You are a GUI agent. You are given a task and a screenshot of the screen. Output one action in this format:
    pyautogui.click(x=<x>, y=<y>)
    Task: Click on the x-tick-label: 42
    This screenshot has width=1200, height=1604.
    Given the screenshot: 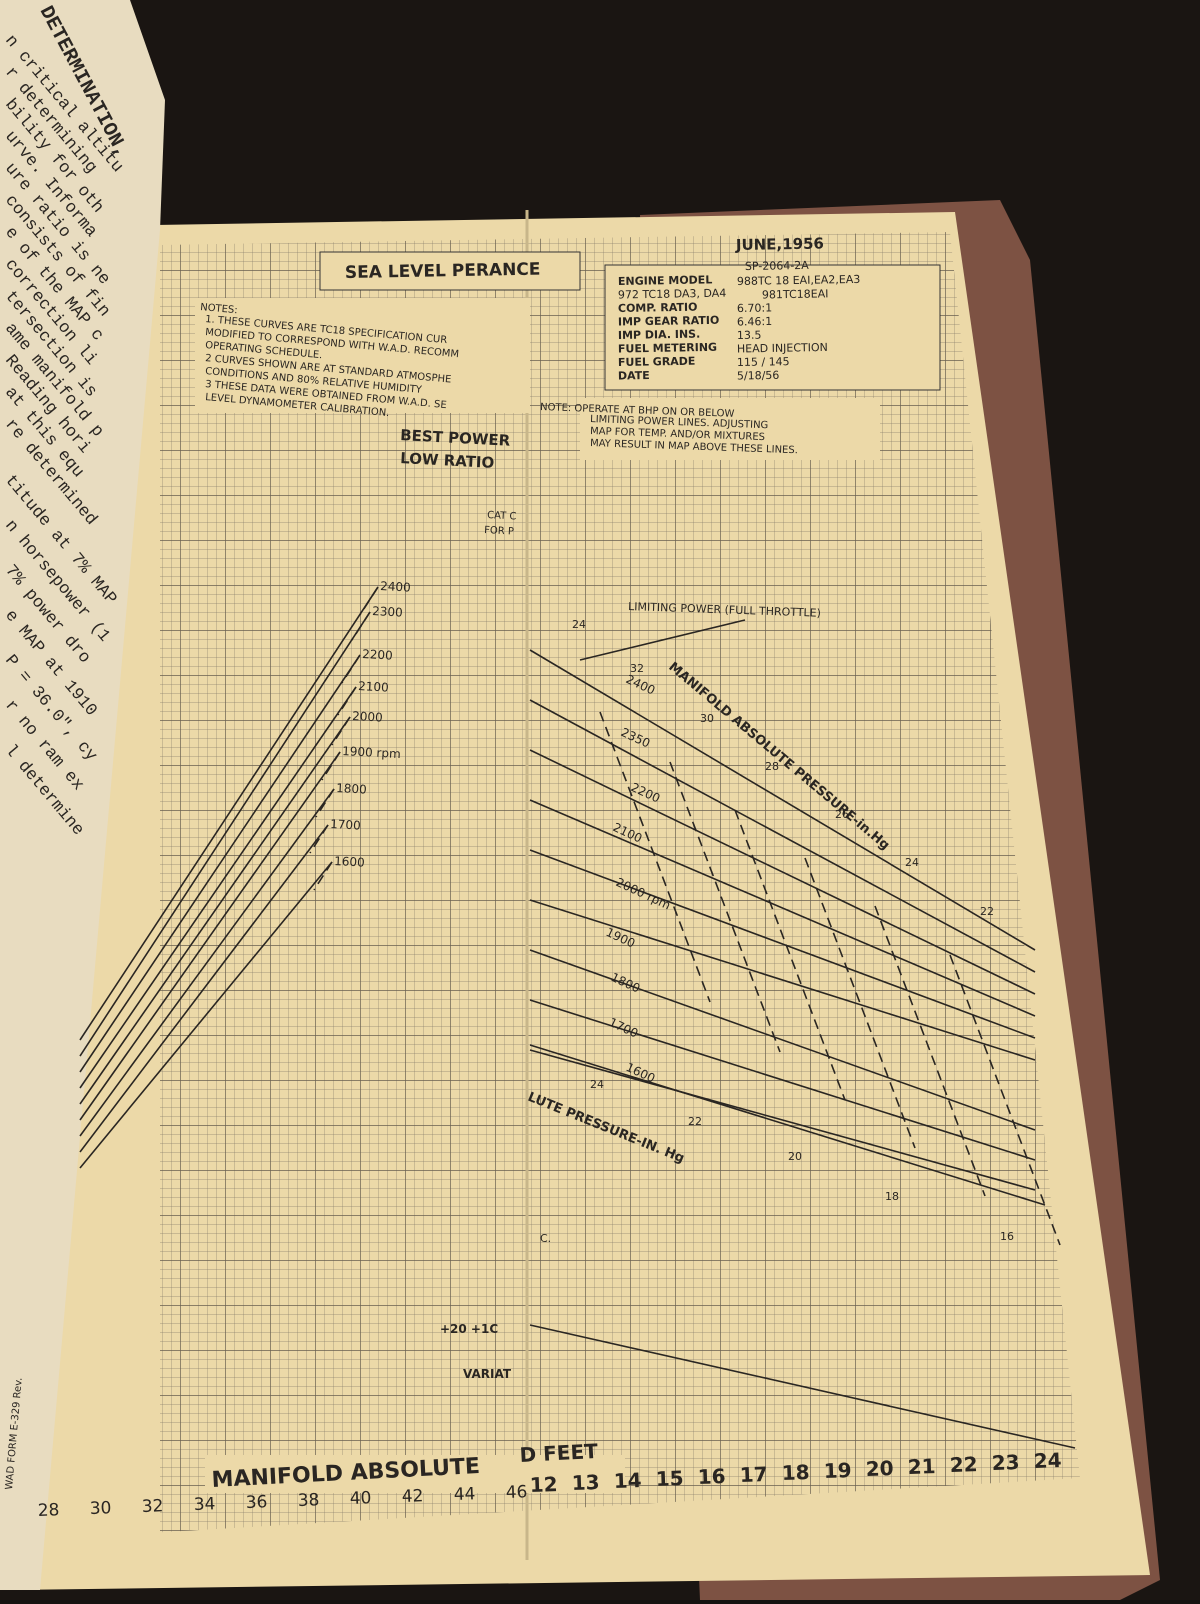 What is the action you would take?
    pyautogui.click(x=412, y=1496)
    